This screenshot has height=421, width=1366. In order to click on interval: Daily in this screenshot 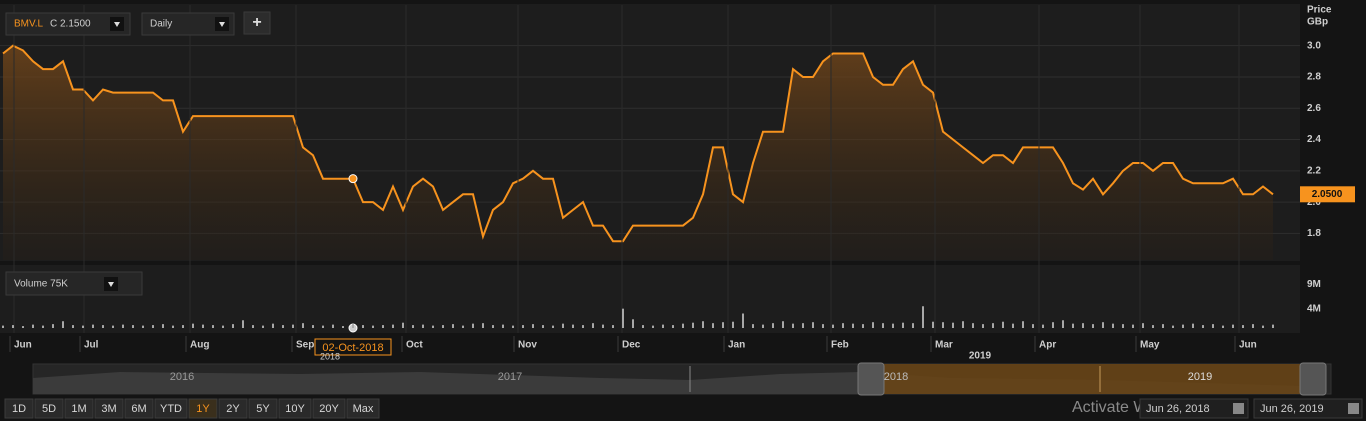, I will do `click(161, 24)`.